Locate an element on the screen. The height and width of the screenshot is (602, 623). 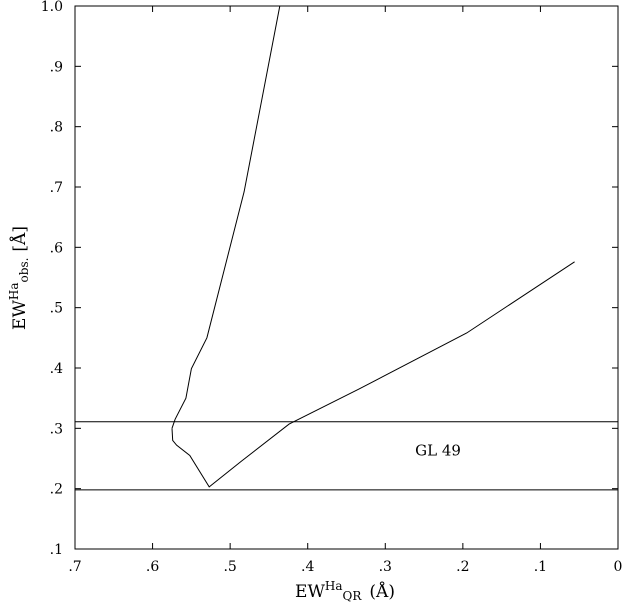
annotations: GL 49 is located at coordinates (438, 450).